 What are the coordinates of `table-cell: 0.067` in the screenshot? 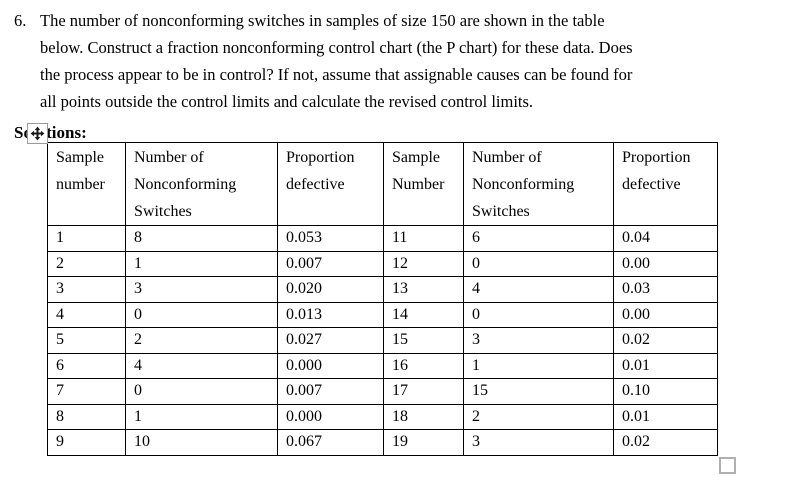 It's located at (330, 442).